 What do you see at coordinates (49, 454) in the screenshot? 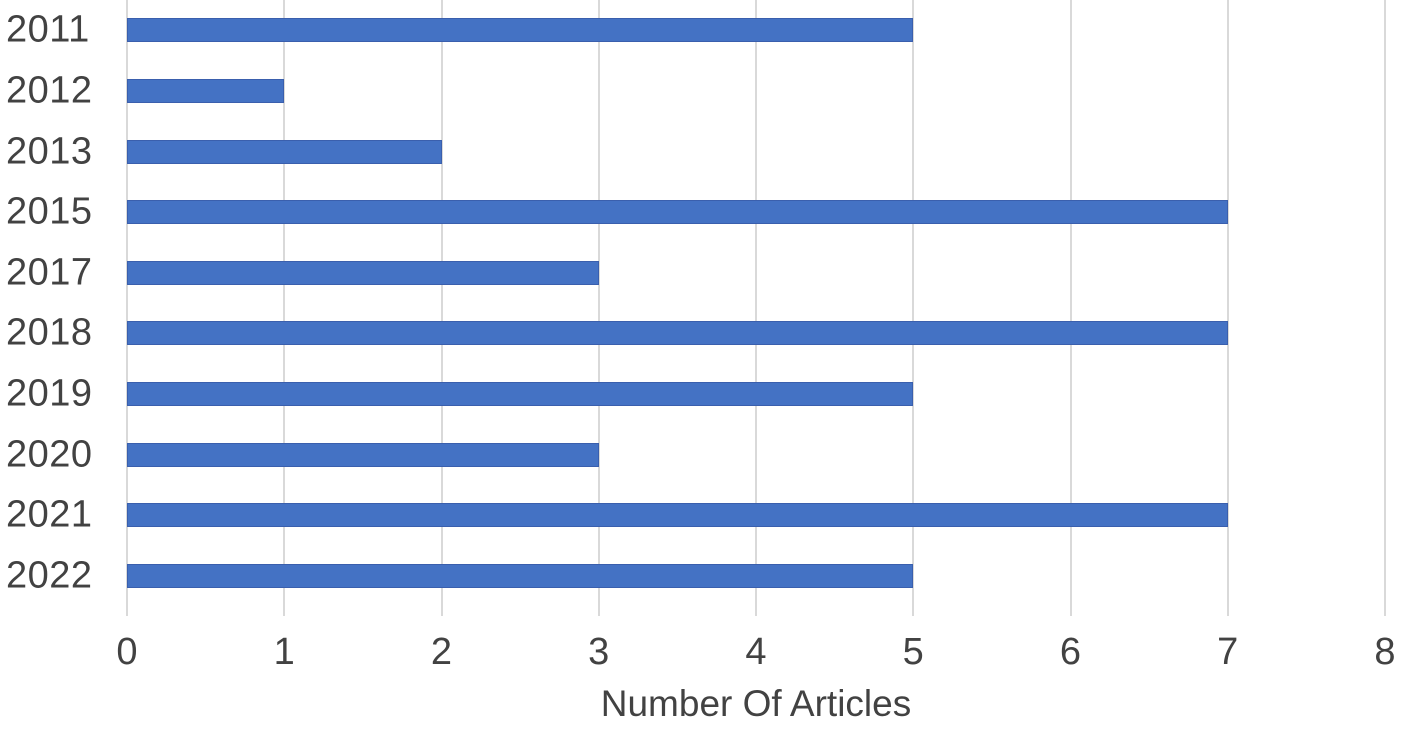
I see `y-axis-label-2020: 2020` at bounding box center [49, 454].